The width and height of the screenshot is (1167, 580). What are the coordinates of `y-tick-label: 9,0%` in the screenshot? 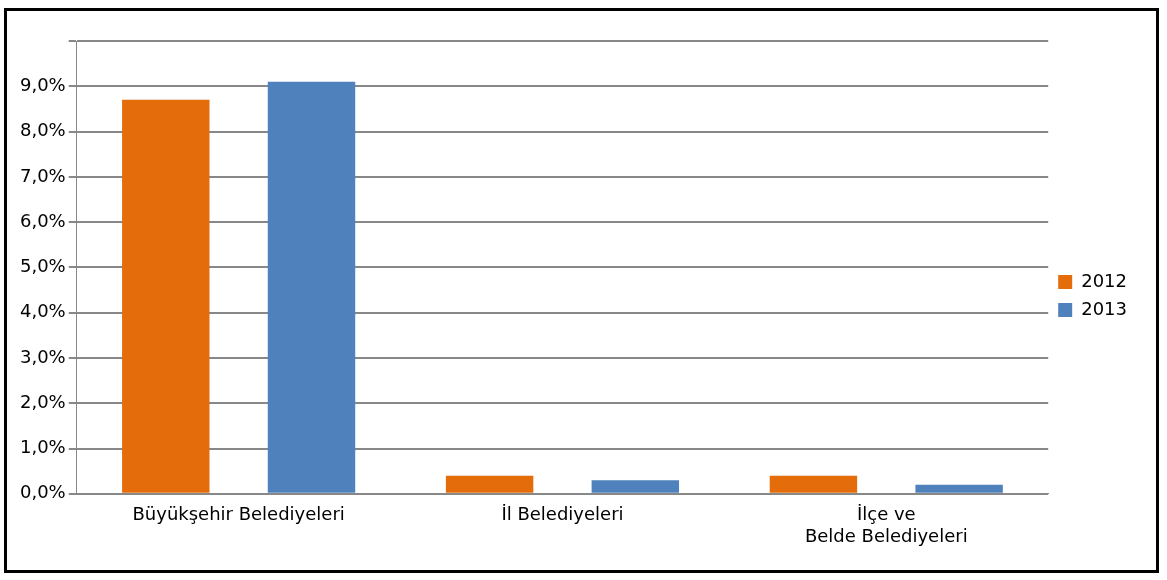 It's located at (43, 84).